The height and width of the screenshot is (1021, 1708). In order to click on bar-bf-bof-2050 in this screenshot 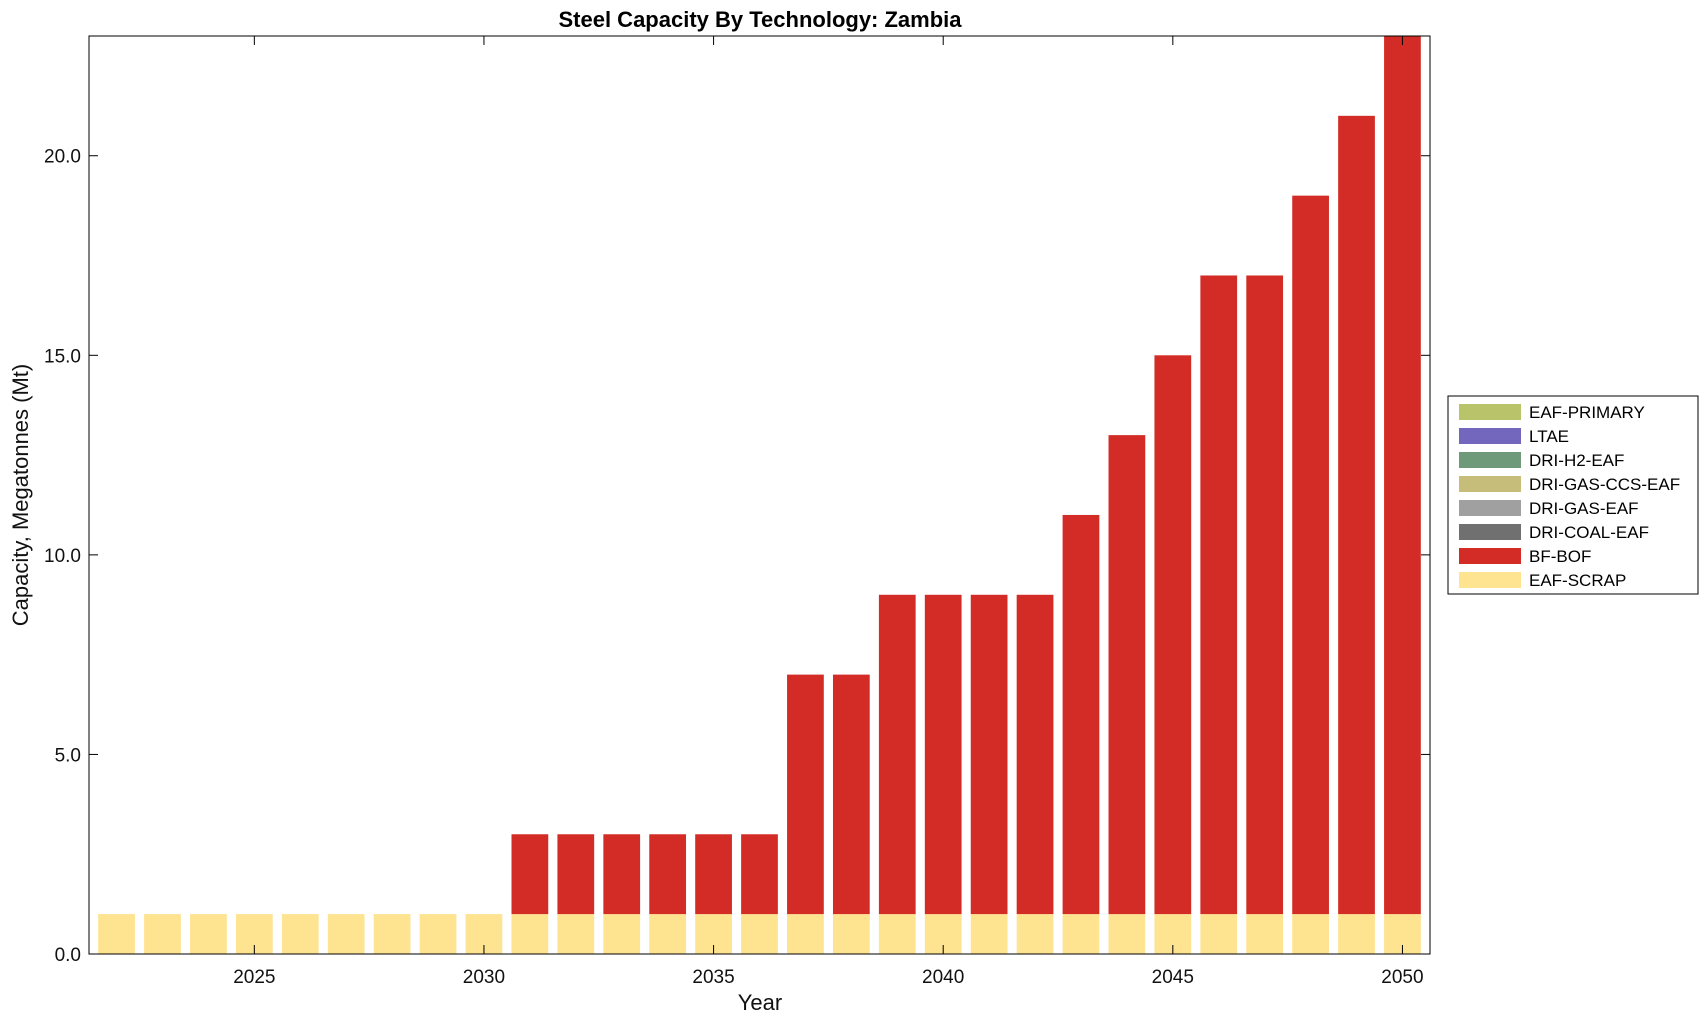, I will do `click(1402, 475)`.